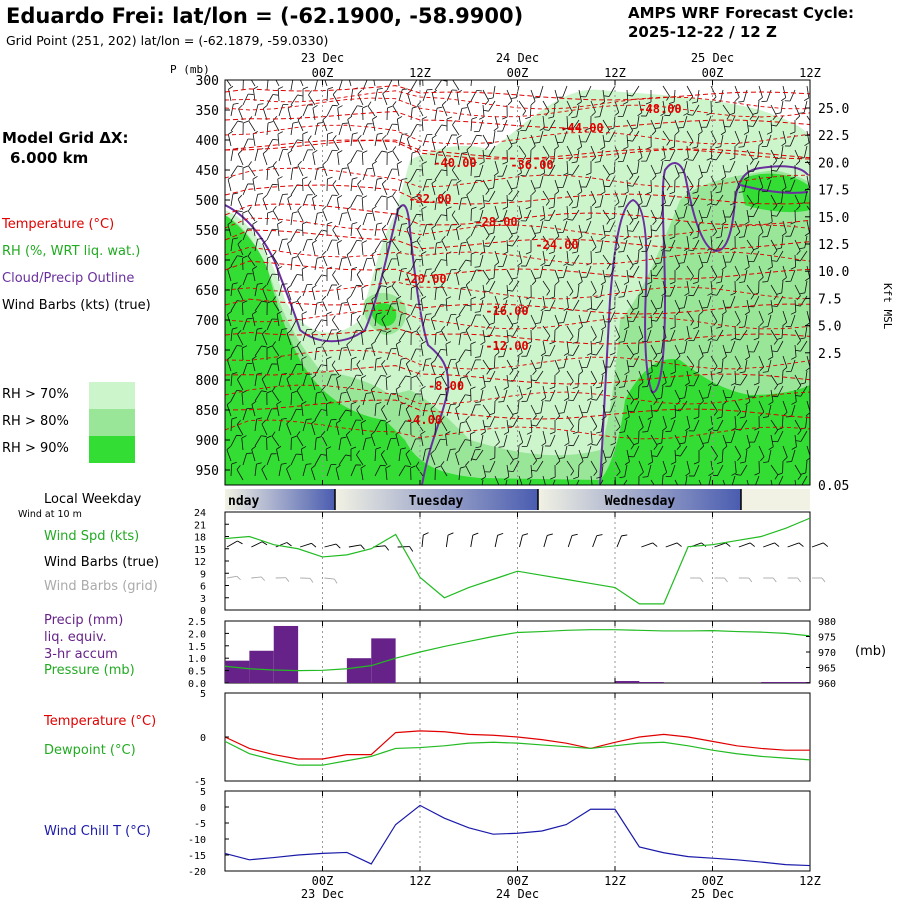  What do you see at coordinates (207, 81) in the screenshot?
I see `pressure-tick-label: 300` at bounding box center [207, 81].